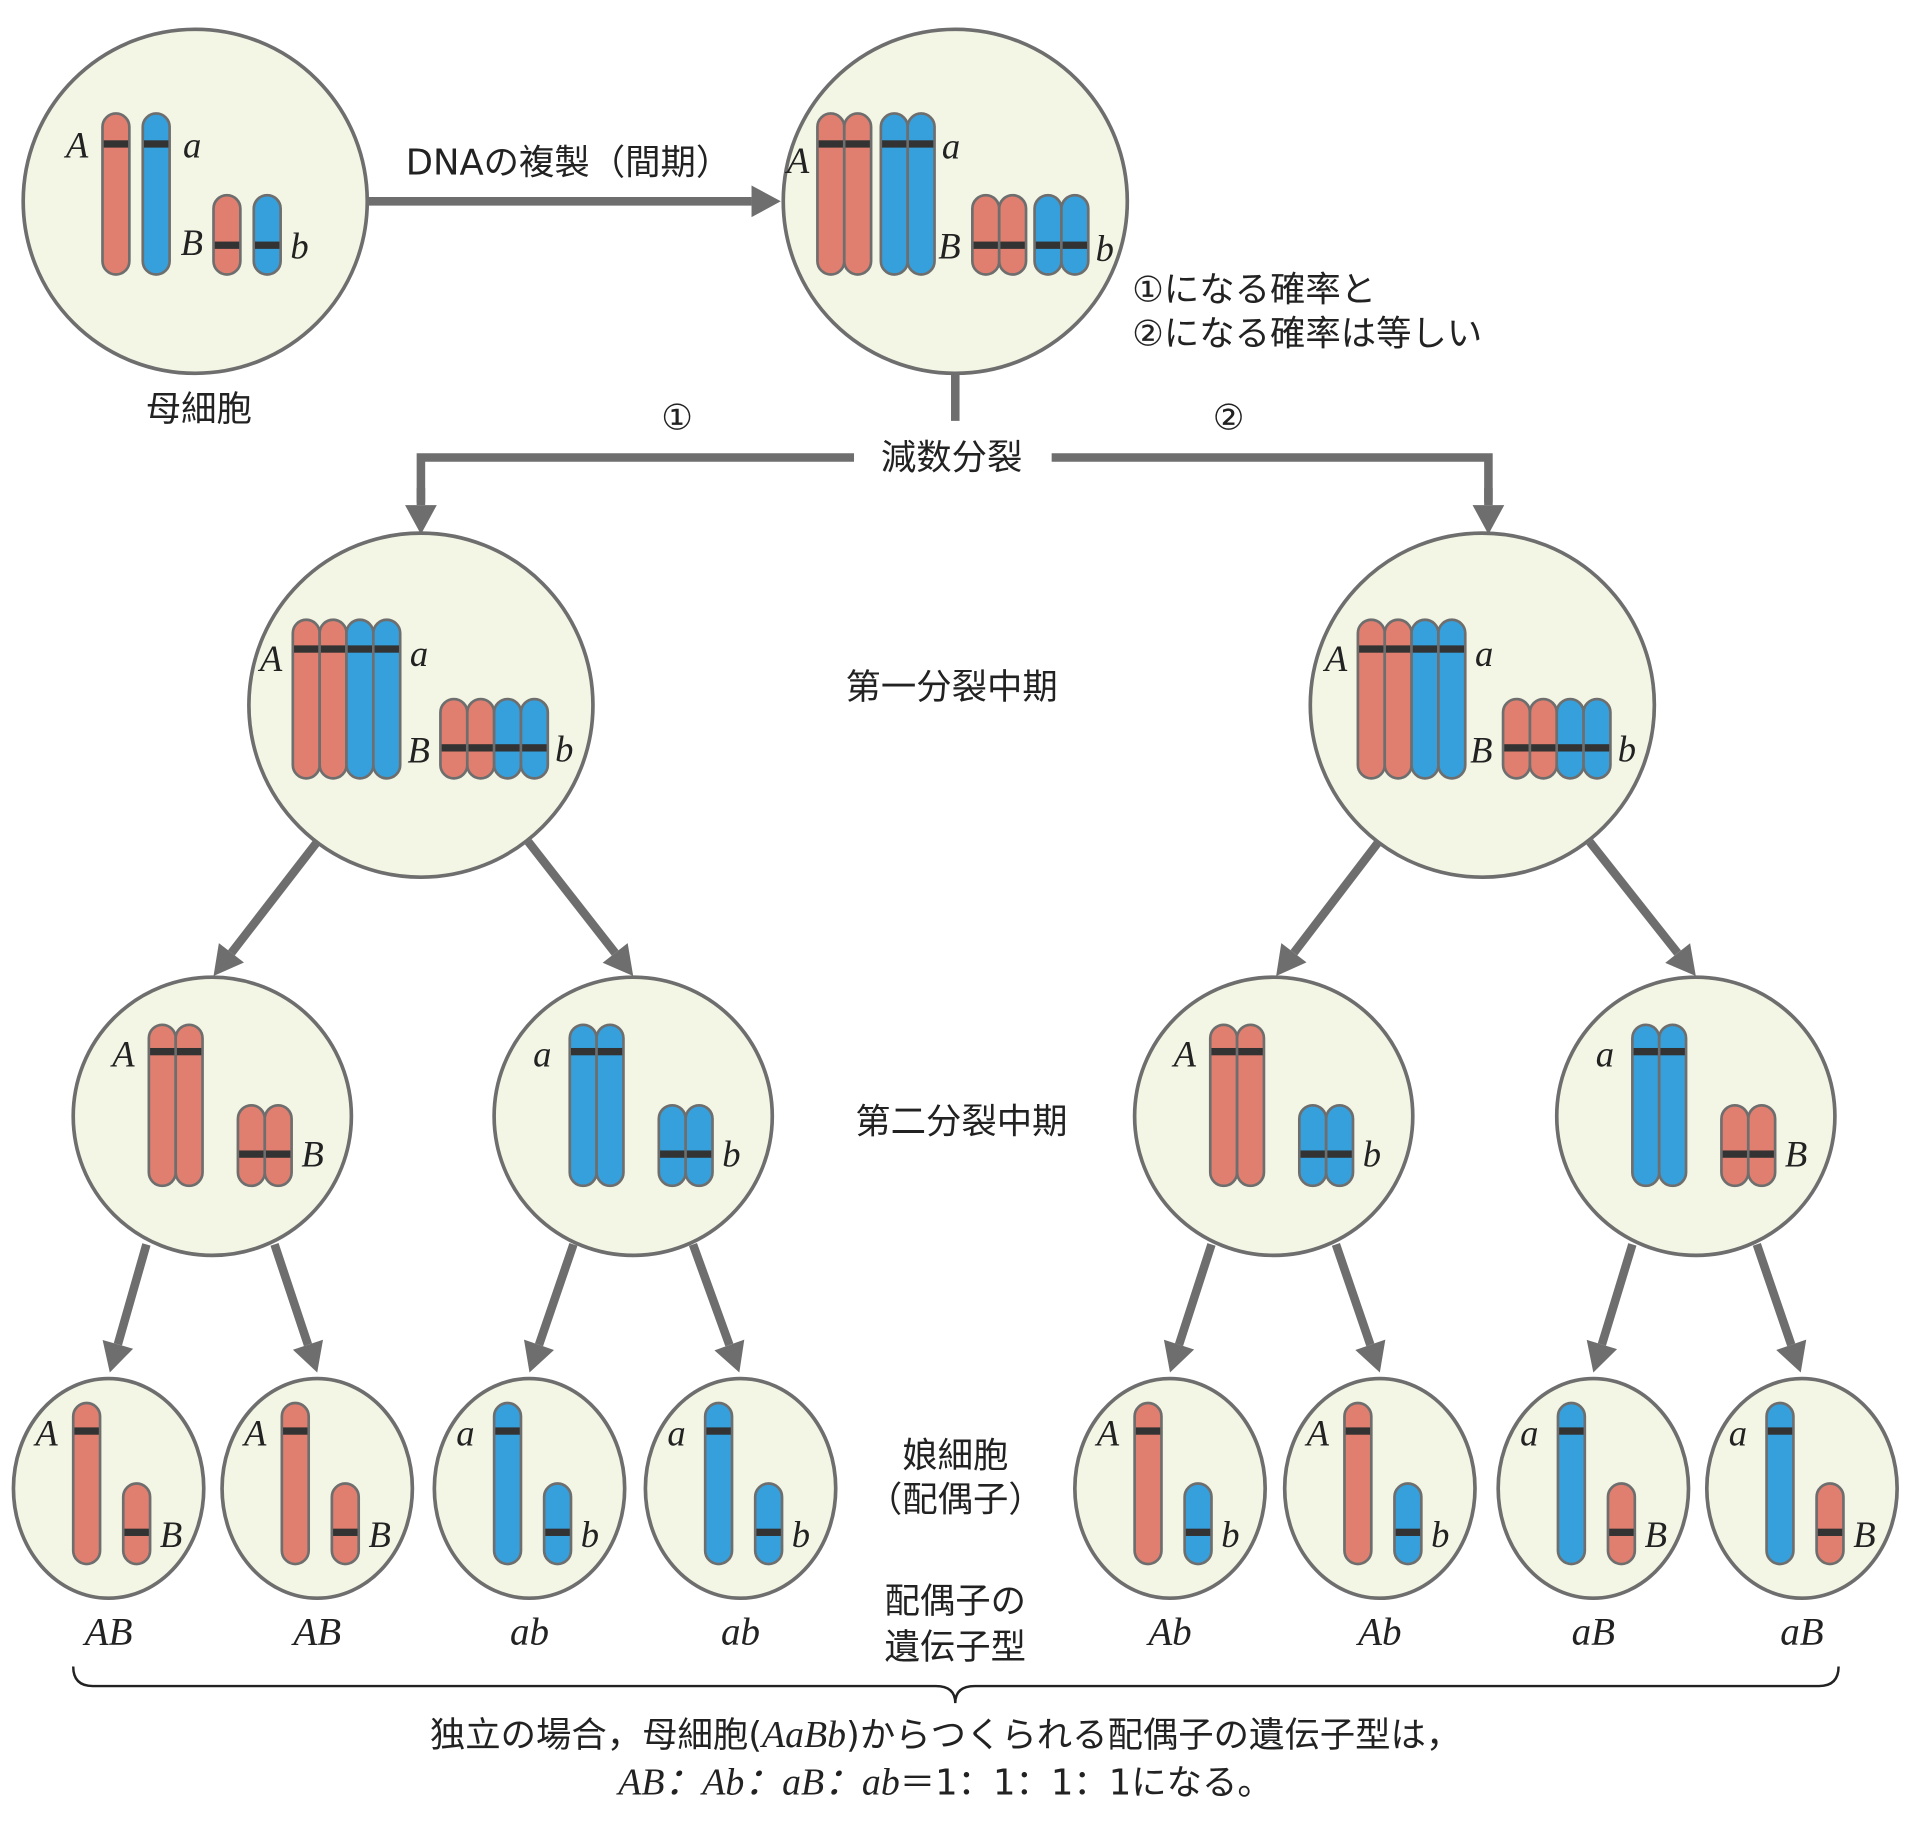 This screenshot has width=1913, height=1830. What do you see at coordinates (956, 1601) in the screenshot?
I see `gamete-genotype-label-1: 配偶子の` at bounding box center [956, 1601].